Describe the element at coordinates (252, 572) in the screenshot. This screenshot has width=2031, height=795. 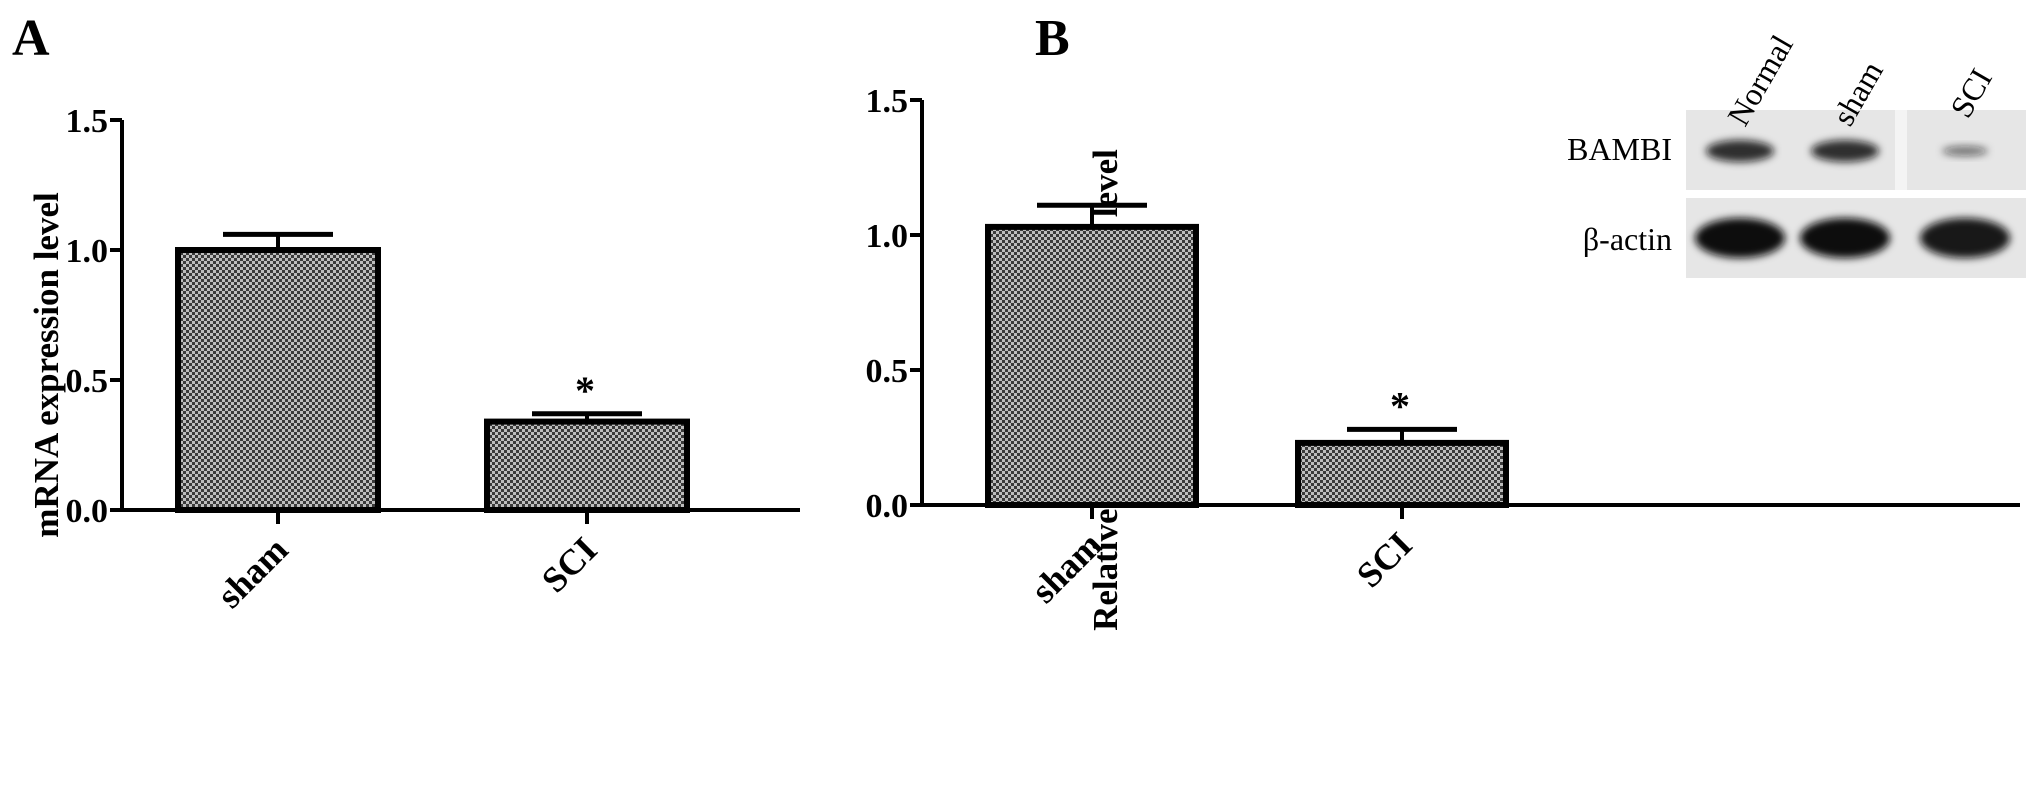
I see `panel-a-x-label-sham: sham` at that location.